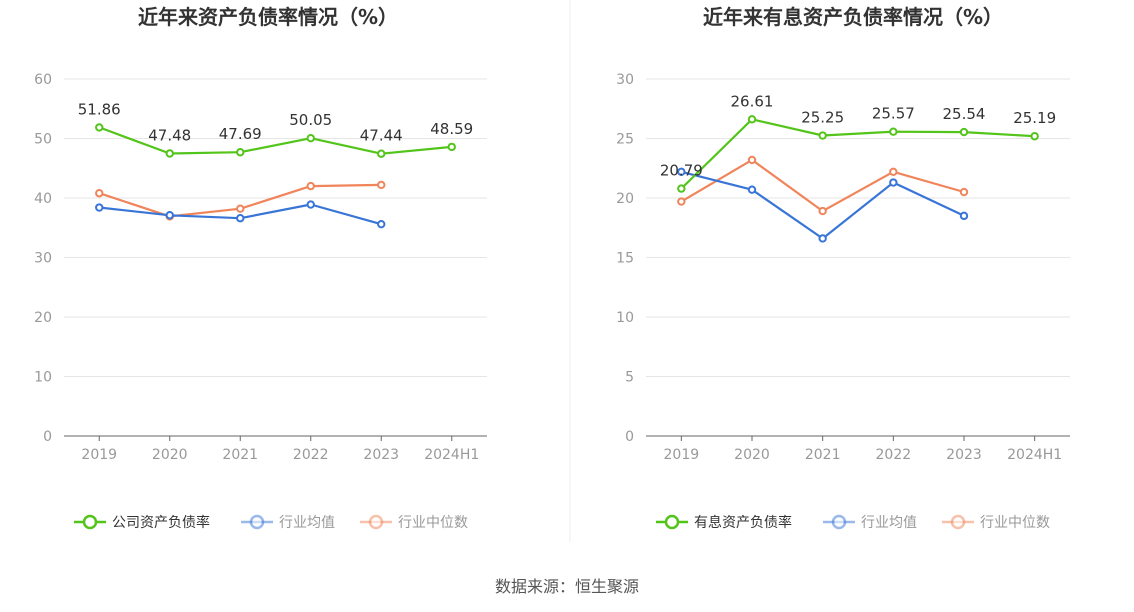 The image size is (1134, 612). I want to click on y-tick-label: 5, so click(629, 378).